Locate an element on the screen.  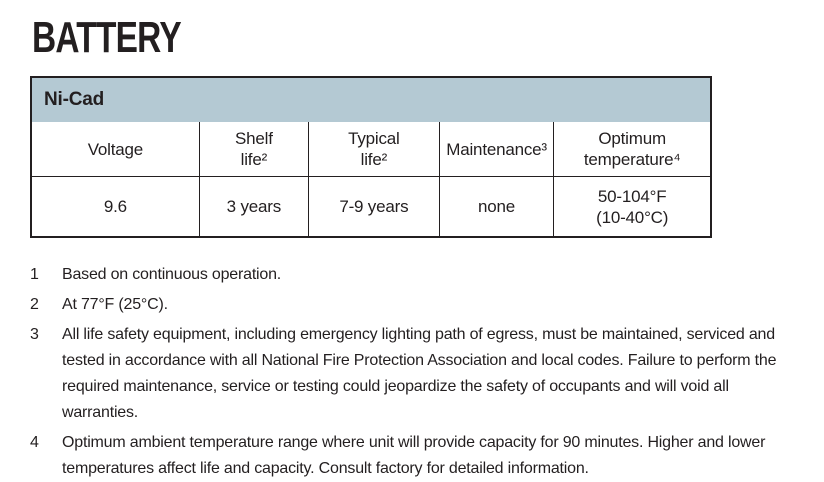
footnote-2: 2 At 77°F (25°C). is located at coordinates (414, 305).